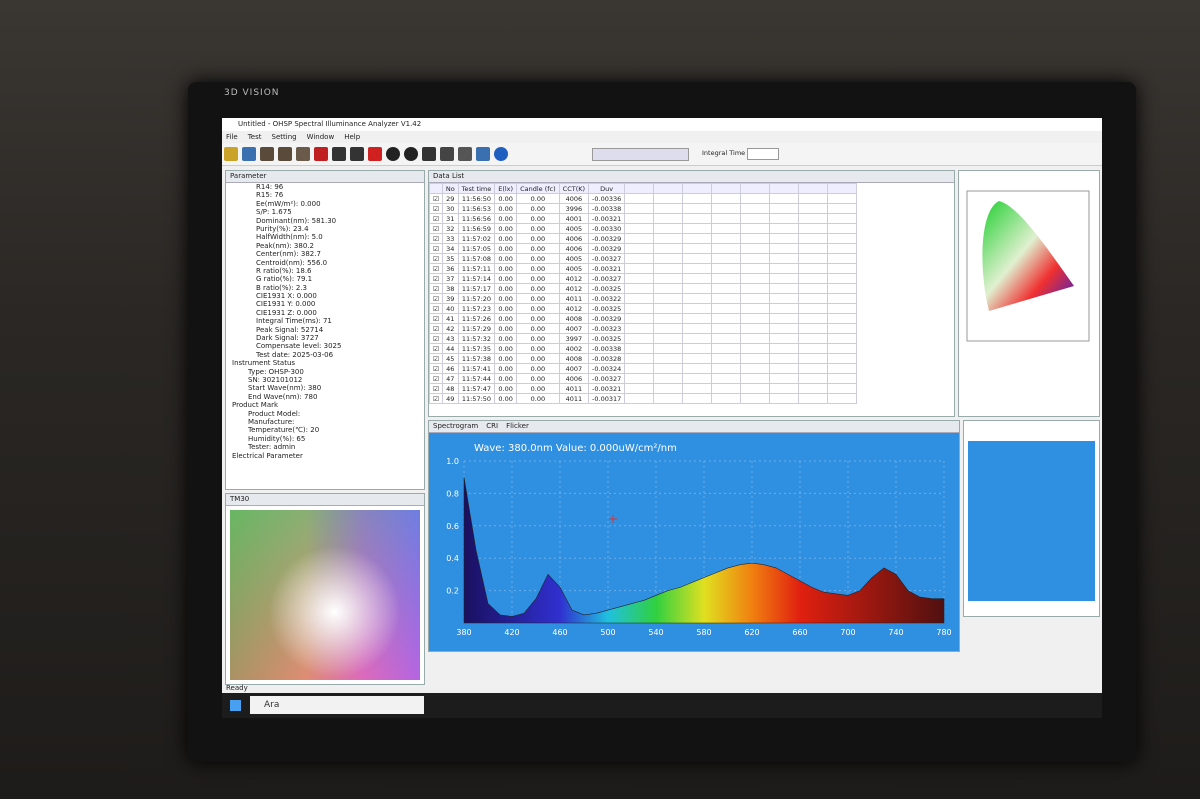  I want to click on tree-group: Electrical Parameter, so click(267, 455).